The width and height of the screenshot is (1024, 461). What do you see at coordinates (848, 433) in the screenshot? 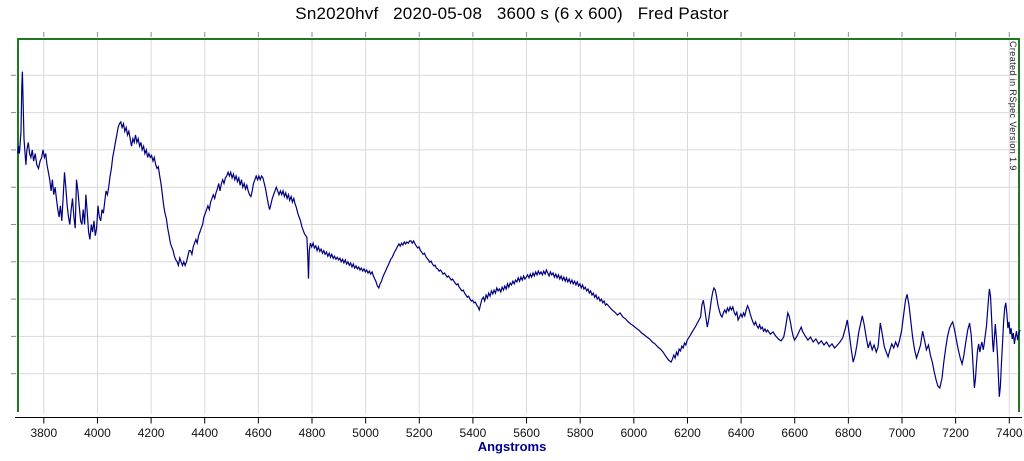
I see `x-tick-label: 6800` at bounding box center [848, 433].